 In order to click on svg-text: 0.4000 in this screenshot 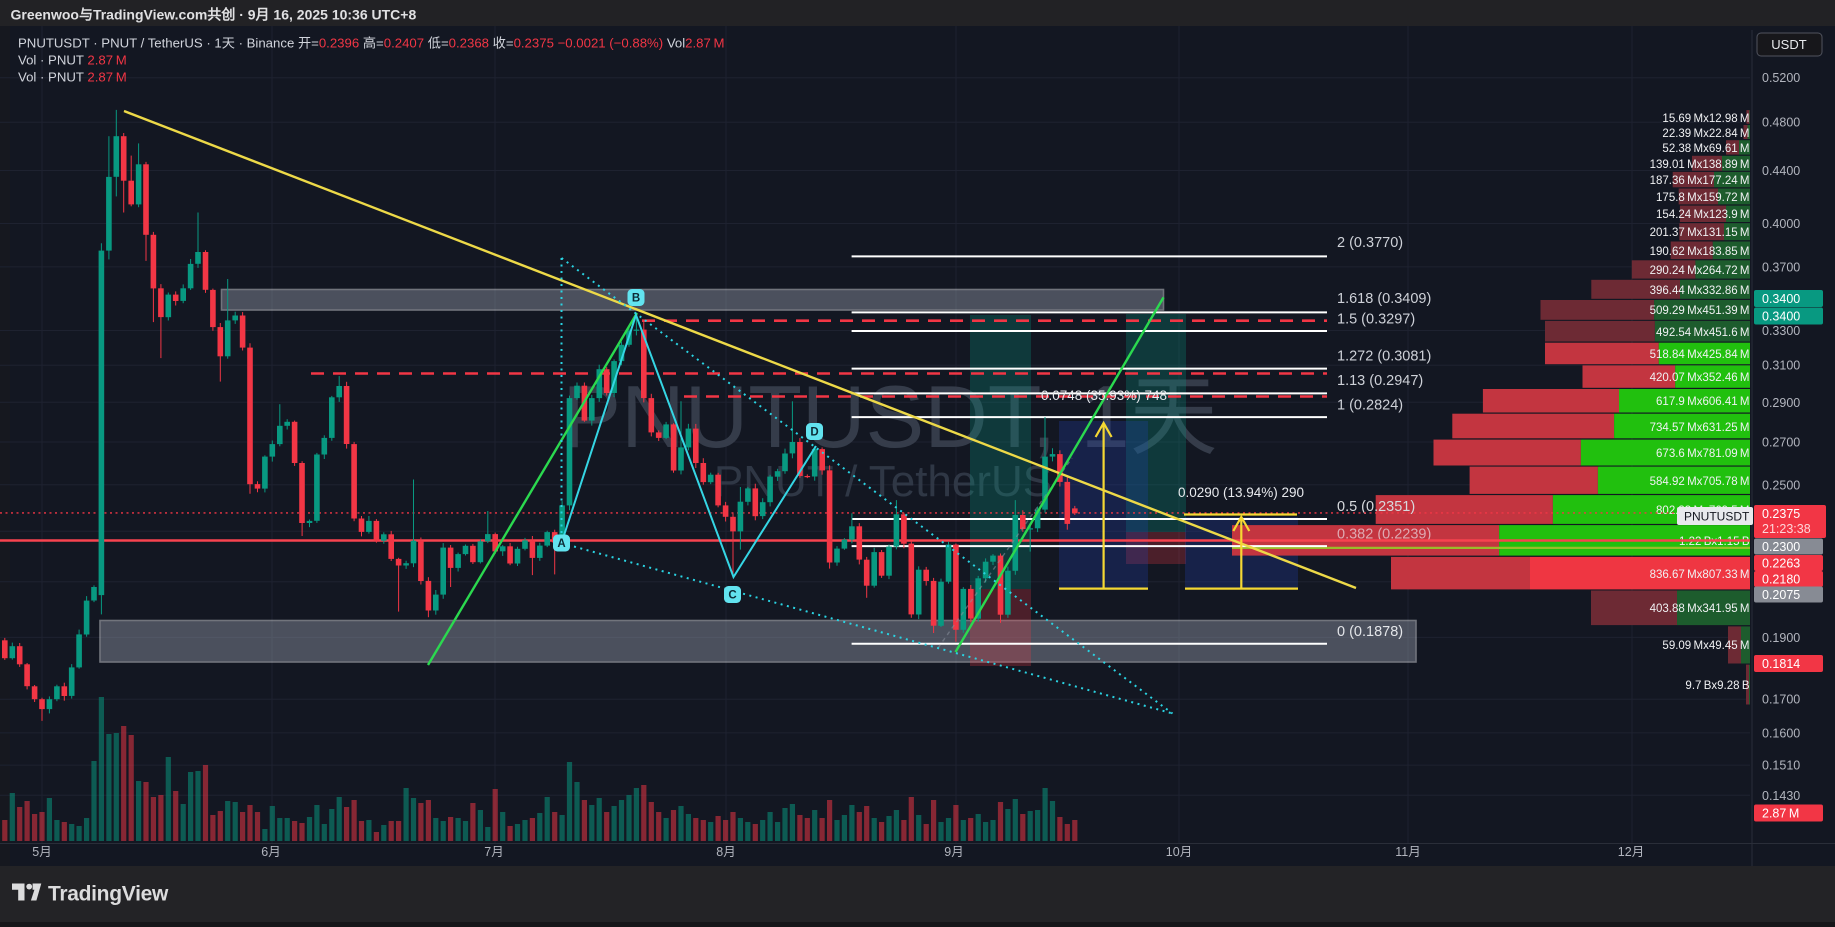, I will do `click(1781, 224)`.